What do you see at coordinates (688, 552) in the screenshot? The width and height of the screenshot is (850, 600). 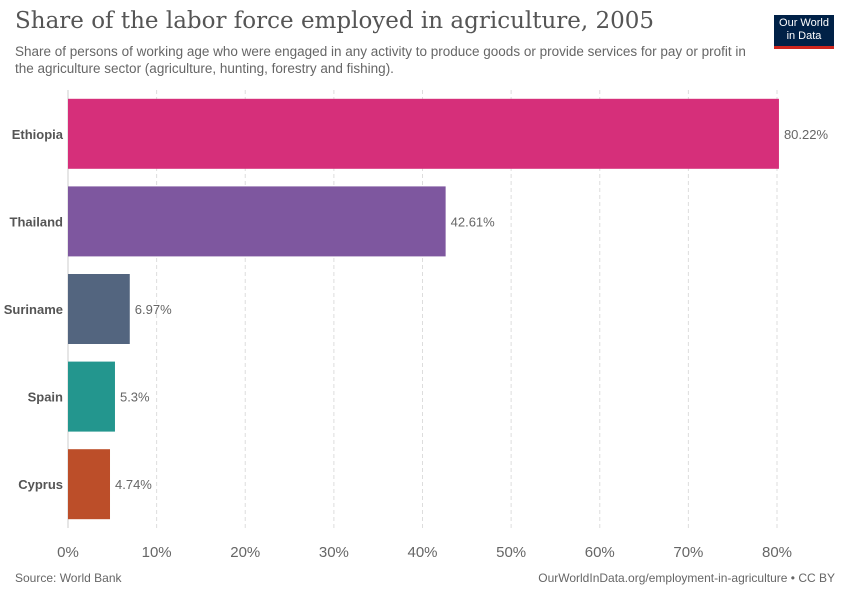 I see `x-tick-label: 70%` at bounding box center [688, 552].